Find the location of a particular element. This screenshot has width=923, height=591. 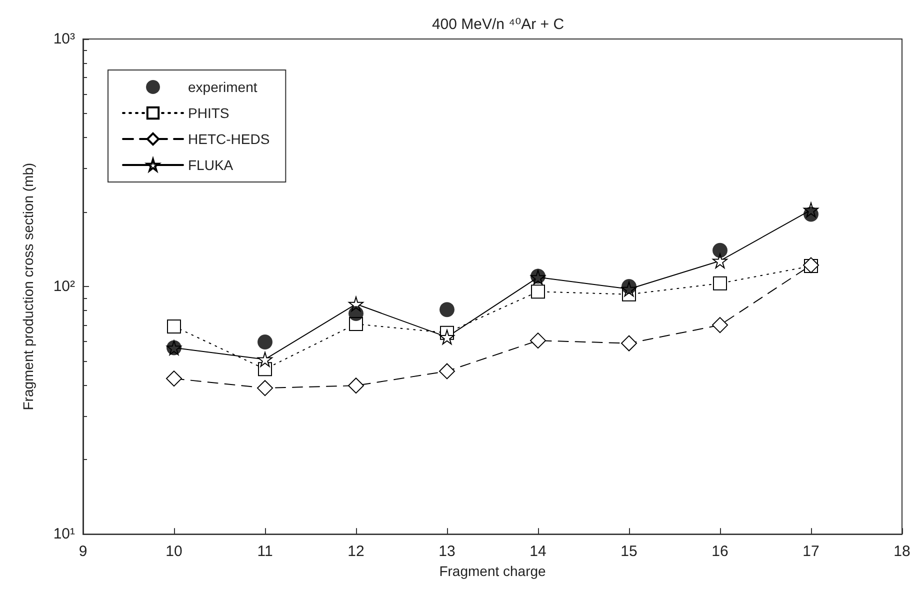

legend-label: HETC-HEDS is located at coordinates (229, 139).